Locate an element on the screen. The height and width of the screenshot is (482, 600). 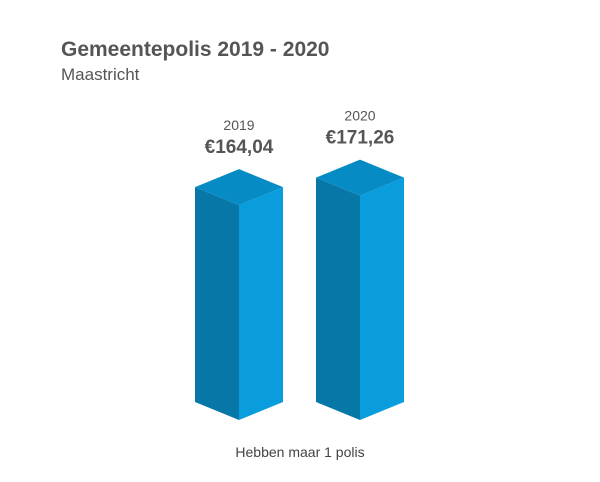
chart-title: Gemeentepolis 2019 - 2020 is located at coordinates (195, 49).